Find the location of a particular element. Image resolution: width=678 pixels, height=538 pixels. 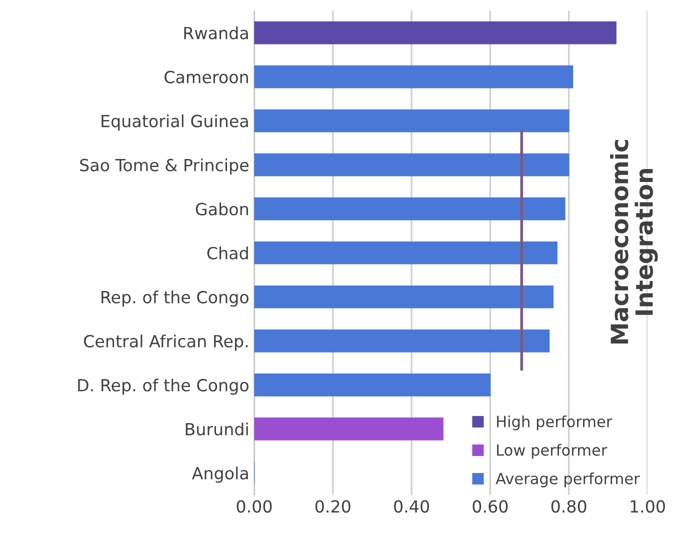

x-tick-label: 0.00 is located at coordinates (254, 506).